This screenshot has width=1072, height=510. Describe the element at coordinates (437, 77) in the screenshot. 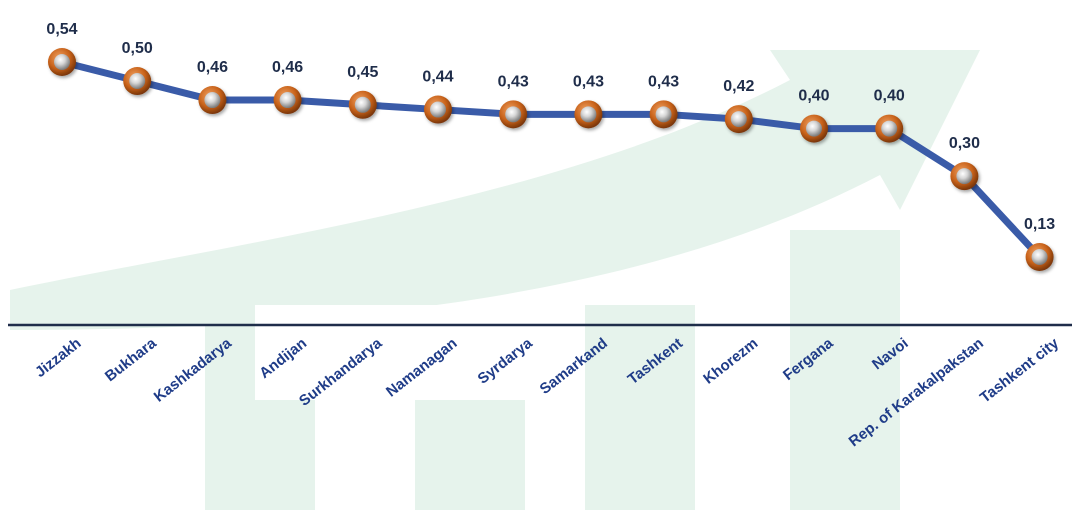

I see `data-label: 0,44` at that location.